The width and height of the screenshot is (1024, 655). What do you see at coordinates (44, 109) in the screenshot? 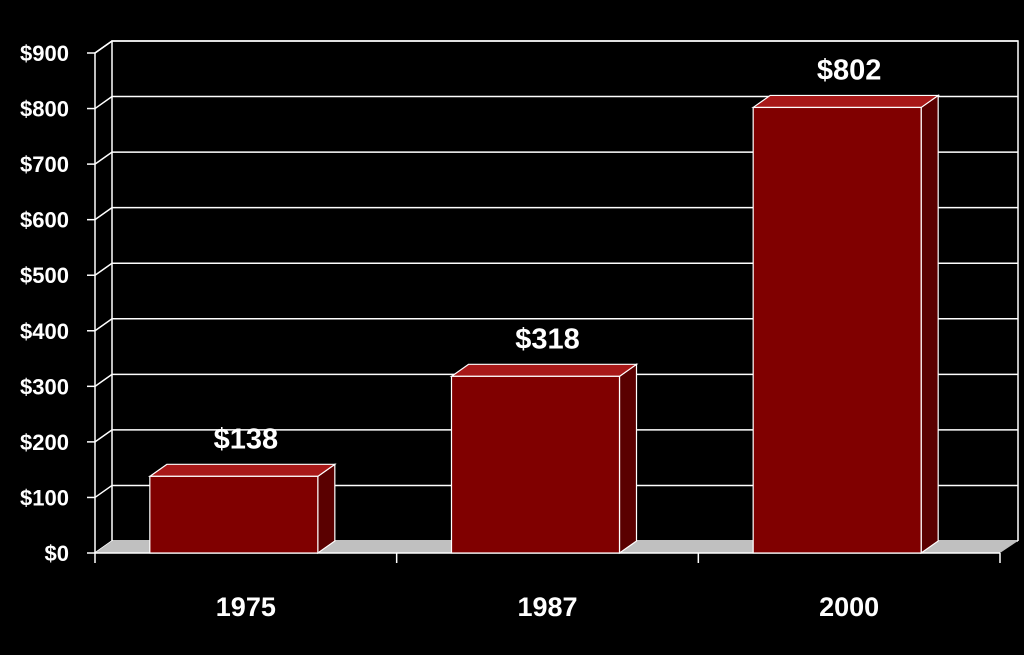
I see `y-tick-label: $800` at bounding box center [44, 109].